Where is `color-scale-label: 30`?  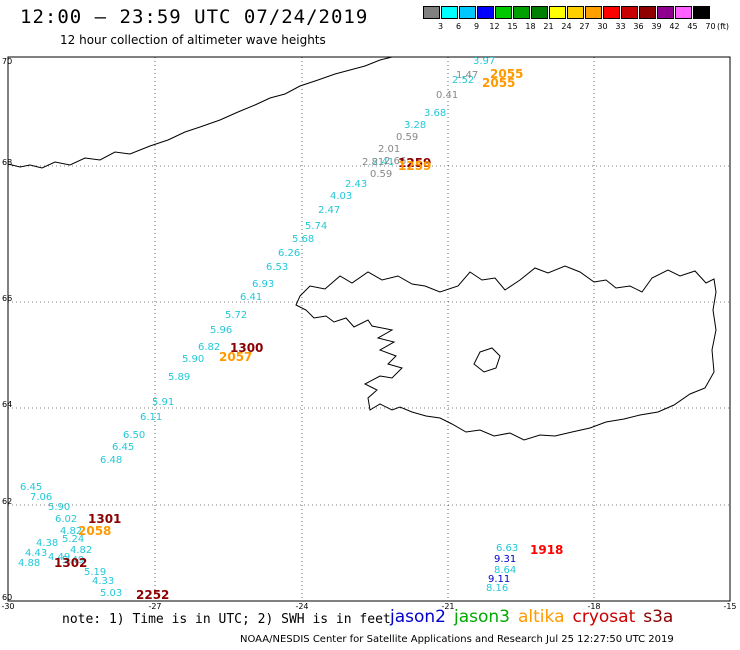
color-scale-label: 30 is located at coordinates (602, 26).